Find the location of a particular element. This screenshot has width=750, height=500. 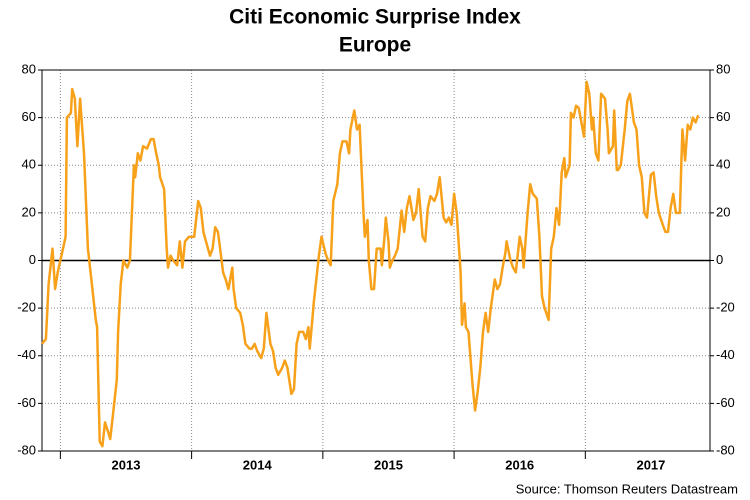

y2-tick-label: -40 is located at coordinates (725, 354).